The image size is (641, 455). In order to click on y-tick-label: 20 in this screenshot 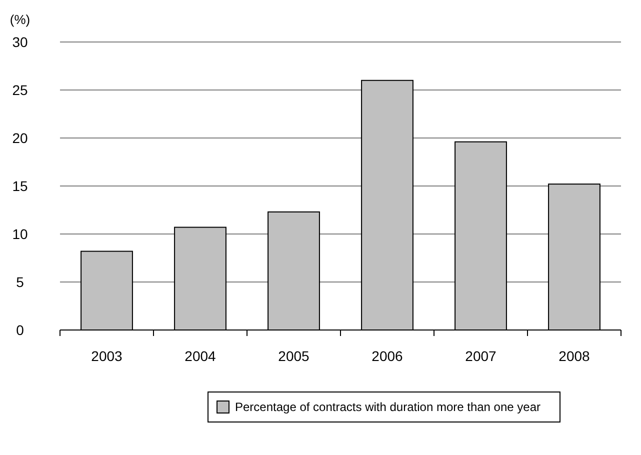, I will do `click(20, 138)`.